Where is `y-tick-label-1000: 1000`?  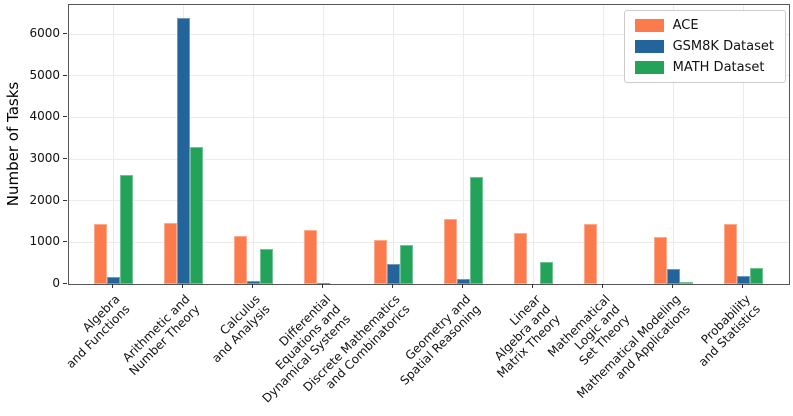
y-tick-label-1000: 1000 is located at coordinates (44, 241).